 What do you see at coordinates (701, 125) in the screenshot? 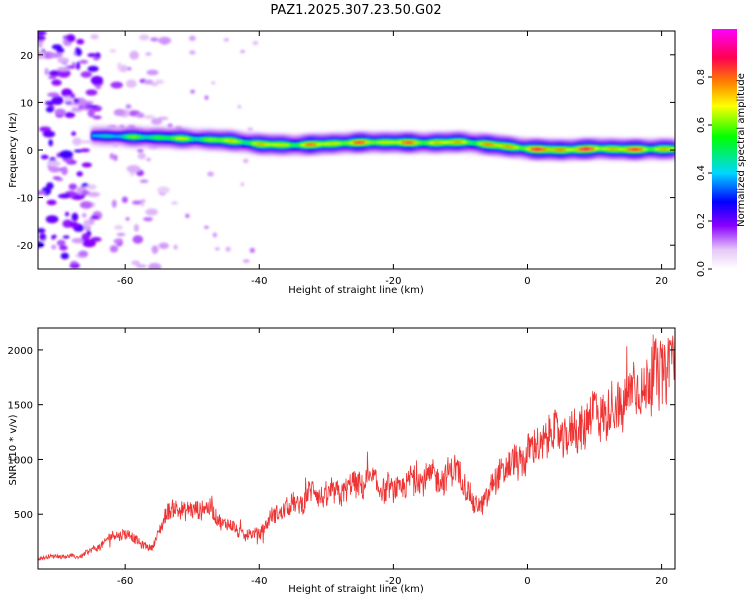
I see `colorbar-tick-label: 0.6` at bounding box center [701, 125].